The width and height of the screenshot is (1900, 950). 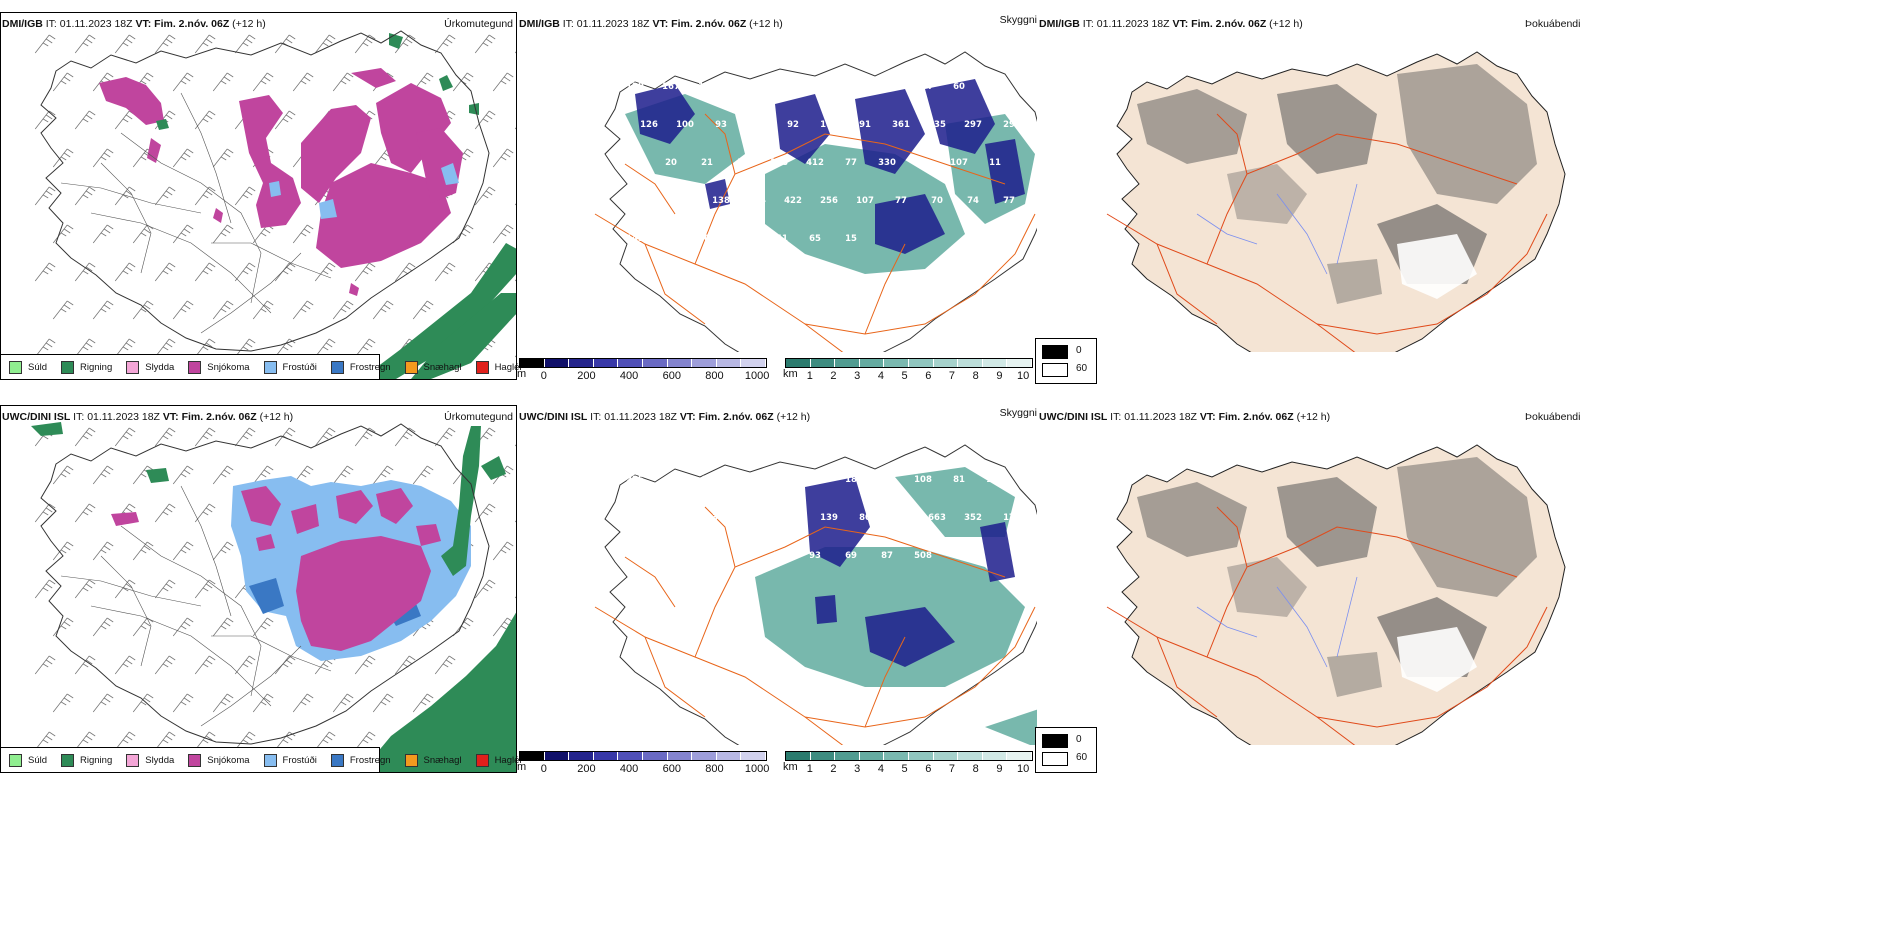 What do you see at coordinates (952, 769) in the screenshot?
I see `colorbar-tick: 7` at bounding box center [952, 769].